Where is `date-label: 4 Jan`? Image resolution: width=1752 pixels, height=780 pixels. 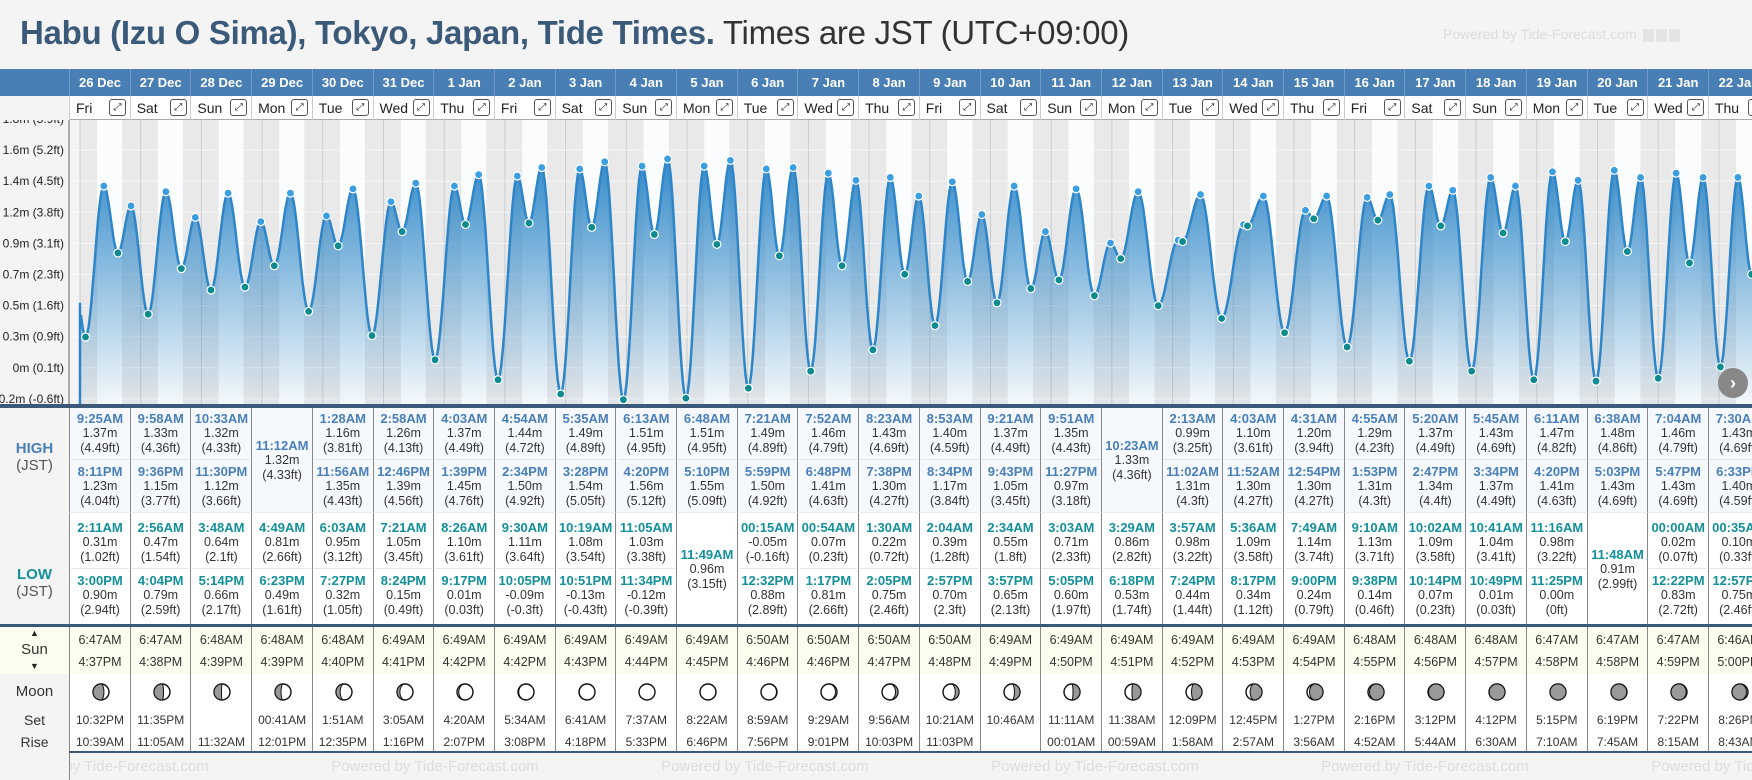
date-label: 4 Jan is located at coordinates (645, 82).